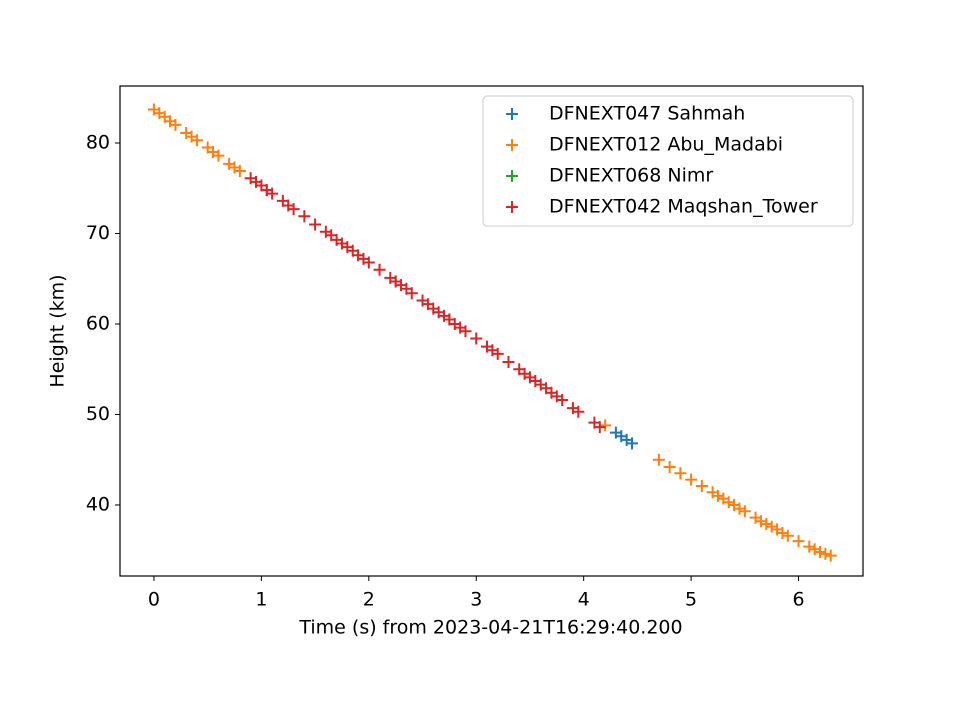  Describe the element at coordinates (666, 145) in the screenshot. I see `legend-label: DFNEXT012 Abu_Madabi` at that location.